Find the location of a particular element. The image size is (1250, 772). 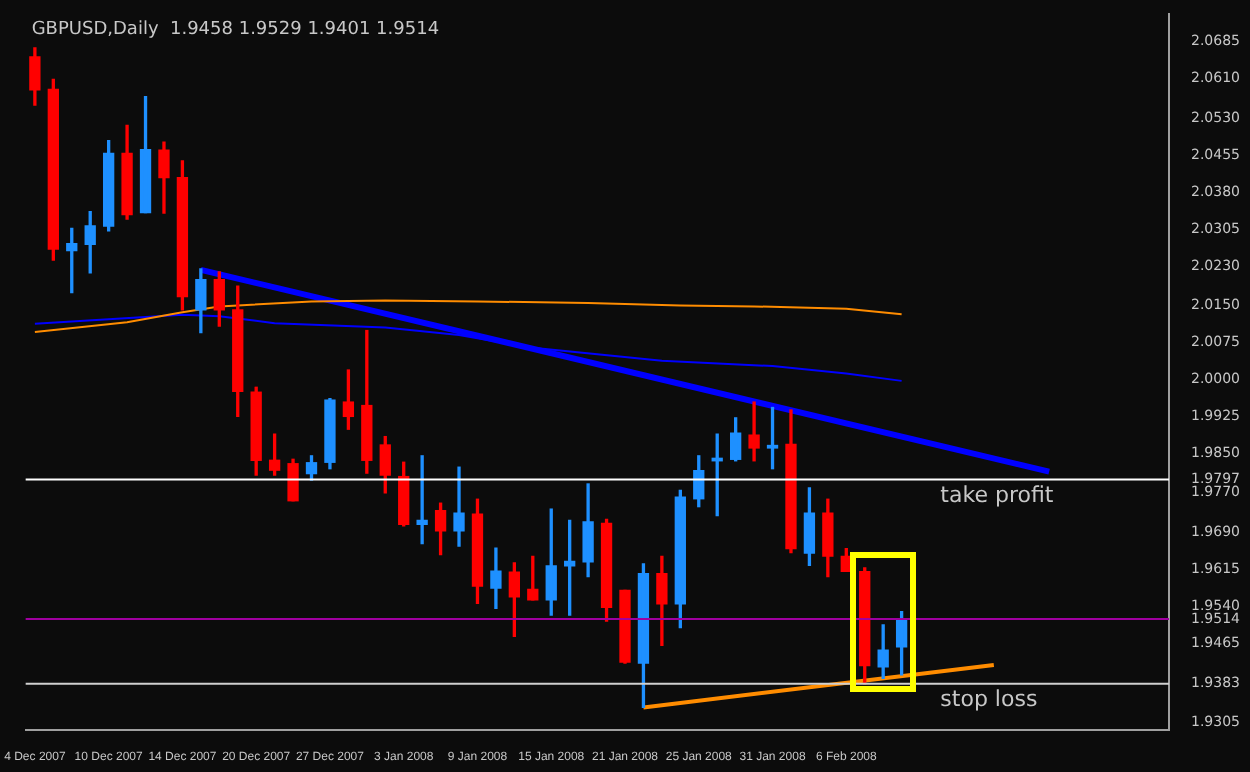

chart-title: GBPUSD,Daily 1.9458 1.9529 1.9401 1.9514 is located at coordinates (235, 30).